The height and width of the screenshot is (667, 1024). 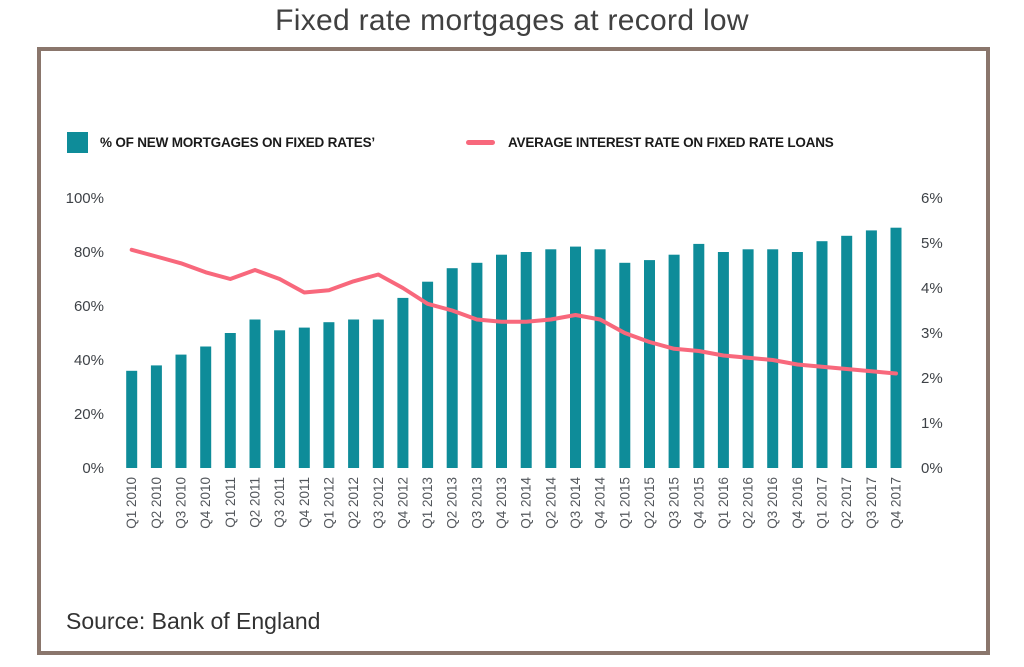 What do you see at coordinates (378, 393) in the screenshot?
I see `bar-q3-2012` at bounding box center [378, 393].